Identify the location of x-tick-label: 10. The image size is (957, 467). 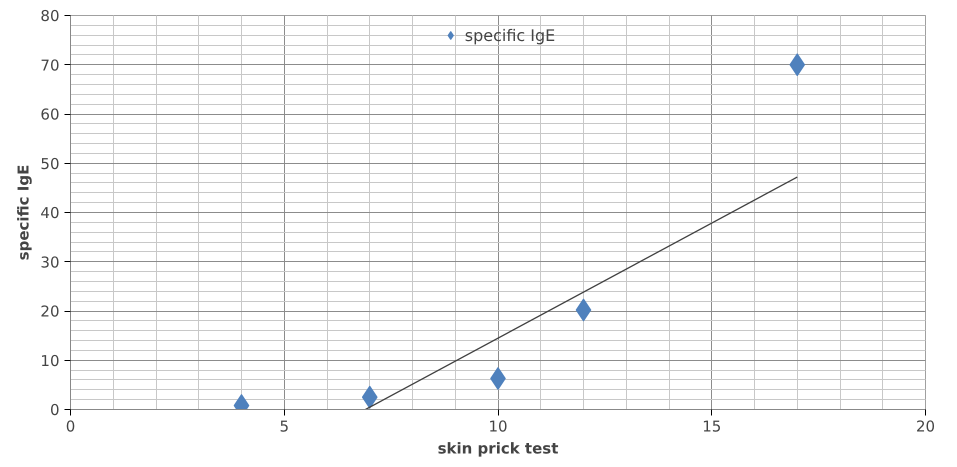
(498, 427).